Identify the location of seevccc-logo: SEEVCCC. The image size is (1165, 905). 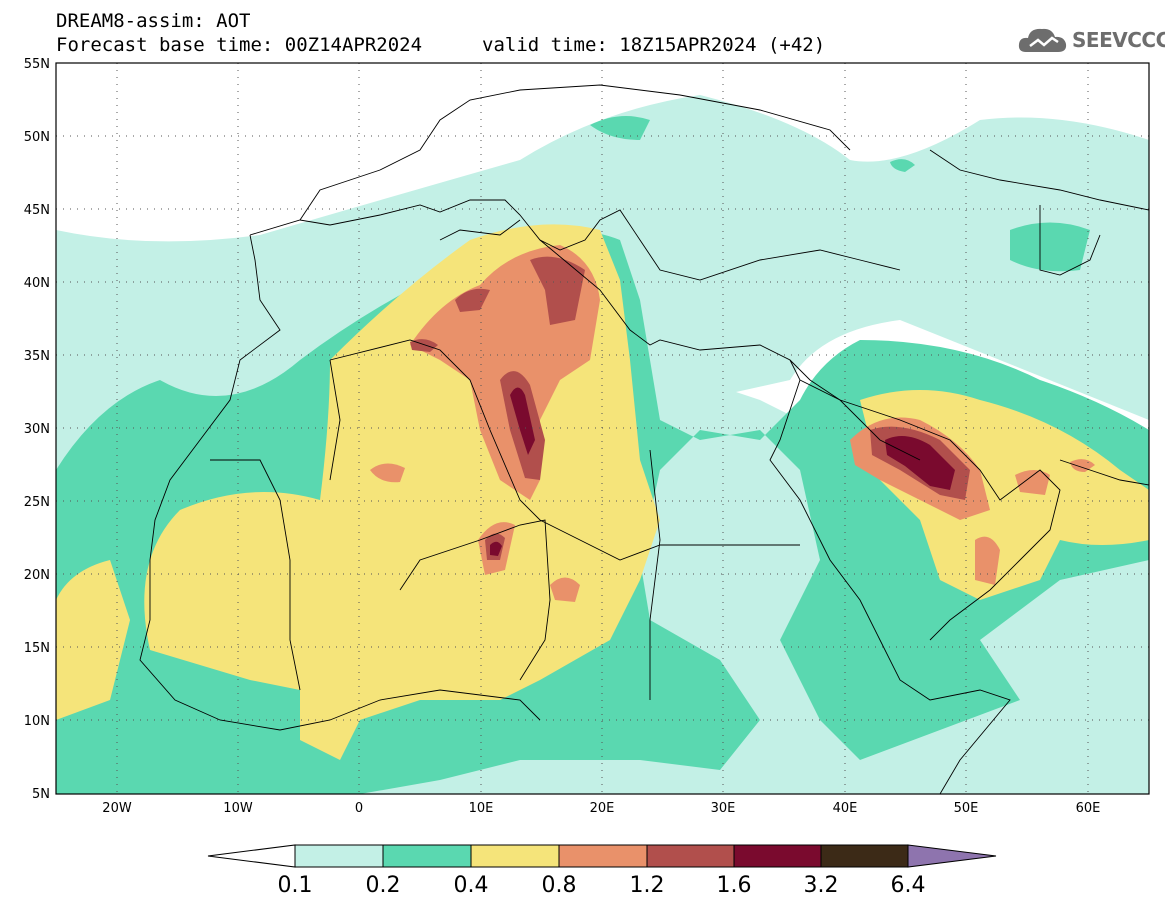
(1090, 40).